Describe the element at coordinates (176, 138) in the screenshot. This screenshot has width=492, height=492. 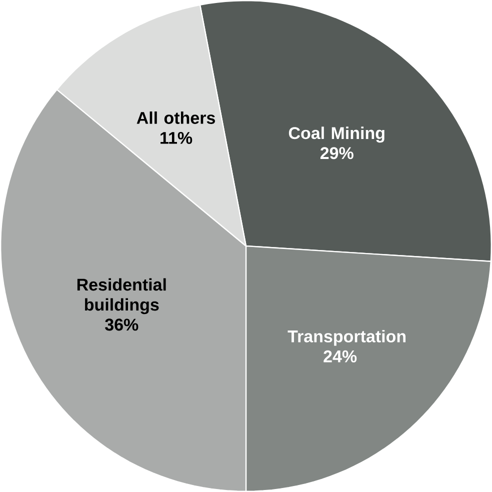
I see `data-label: 11%` at that location.